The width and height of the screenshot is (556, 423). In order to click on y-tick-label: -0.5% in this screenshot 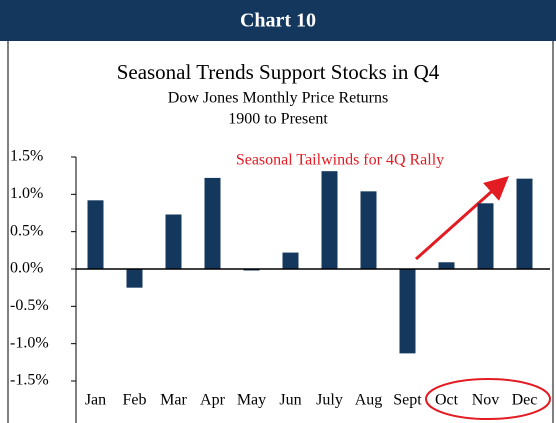, I will do `click(29, 305)`.